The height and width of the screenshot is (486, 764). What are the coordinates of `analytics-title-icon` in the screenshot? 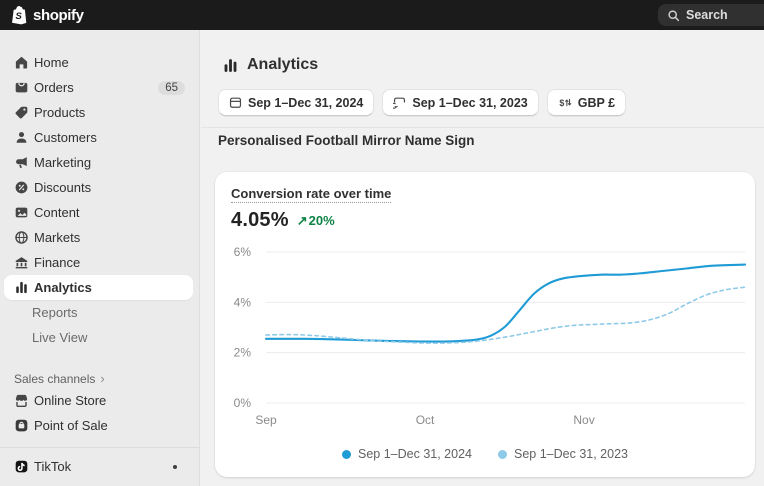 It's located at (230, 65).